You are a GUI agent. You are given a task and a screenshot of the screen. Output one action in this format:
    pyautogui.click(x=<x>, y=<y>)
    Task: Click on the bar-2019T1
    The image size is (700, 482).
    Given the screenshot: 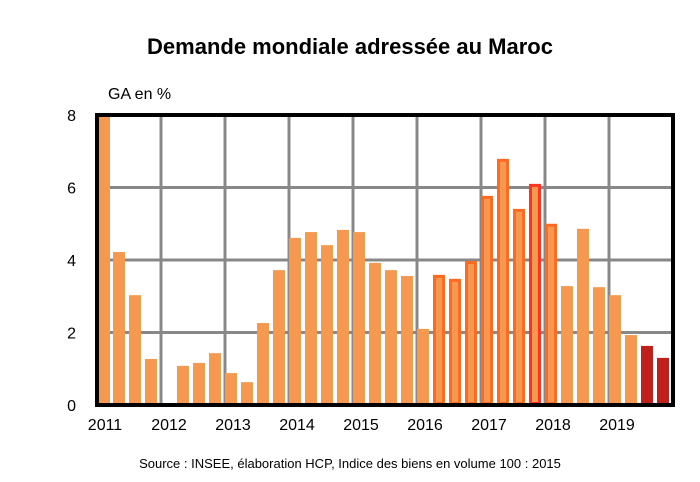 What is the action you would take?
    pyautogui.click(x=615, y=350)
    